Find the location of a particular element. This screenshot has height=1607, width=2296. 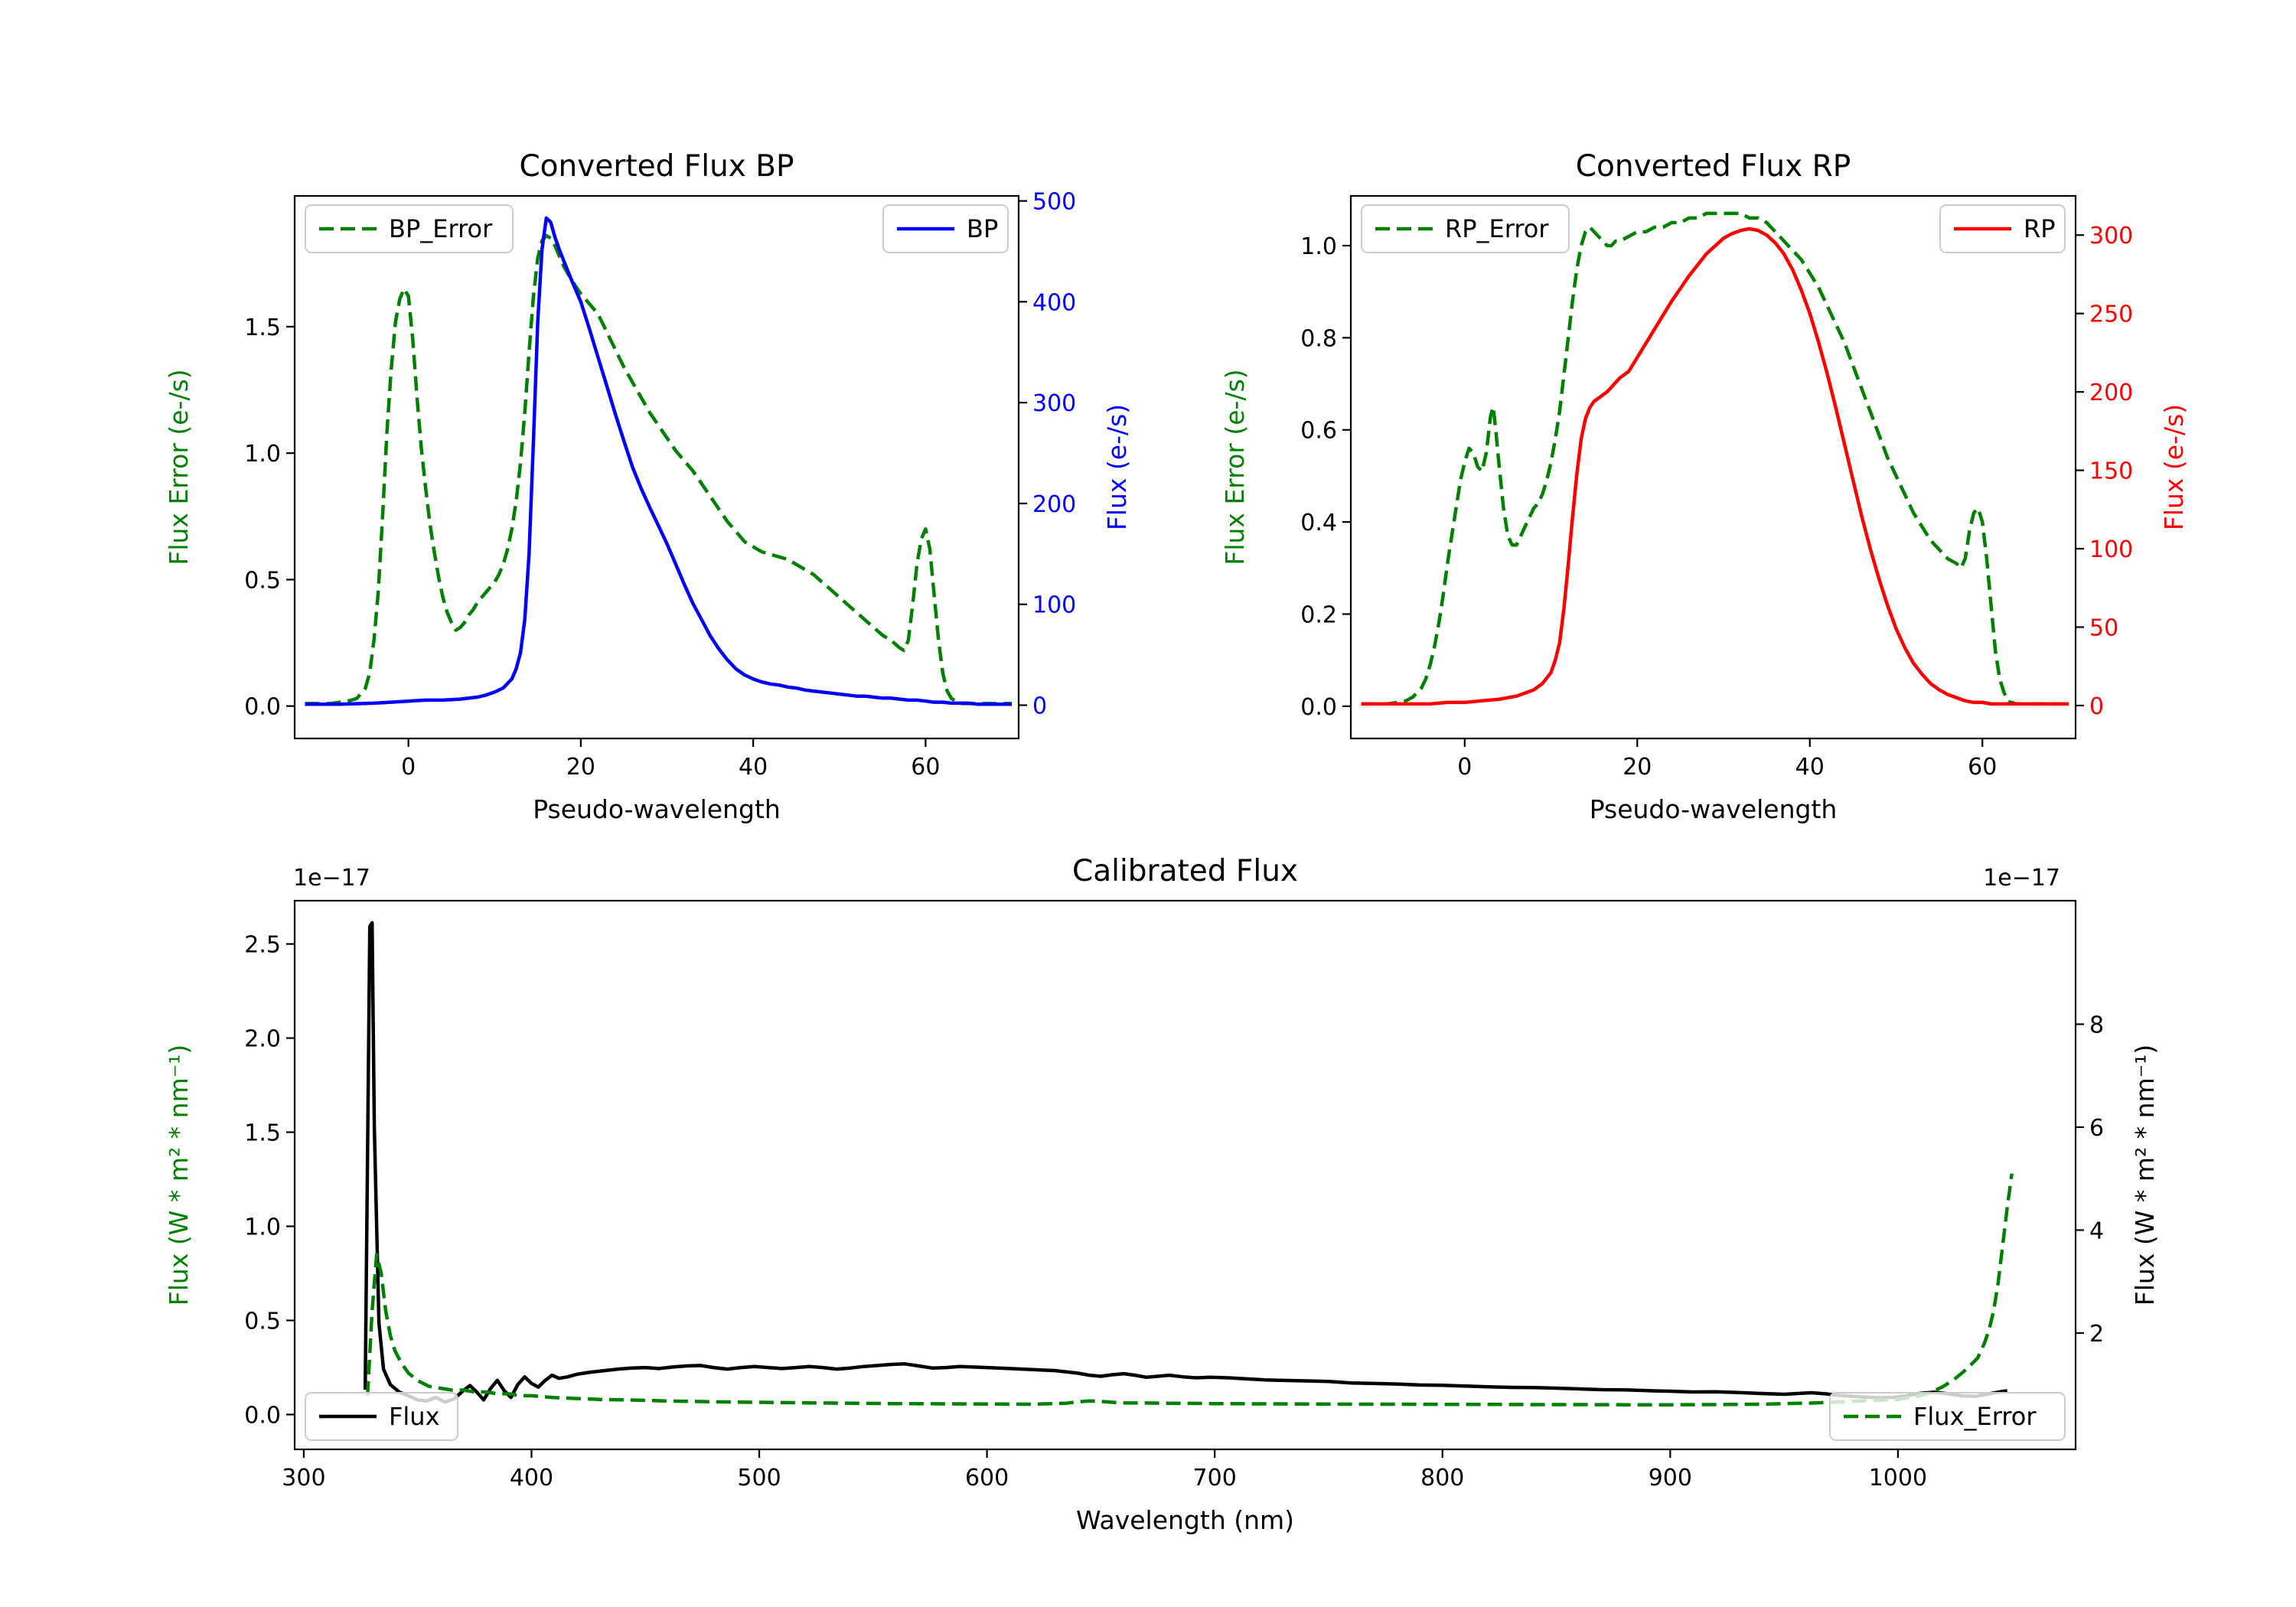

legend-label: Flux is located at coordinates (414, 1416).